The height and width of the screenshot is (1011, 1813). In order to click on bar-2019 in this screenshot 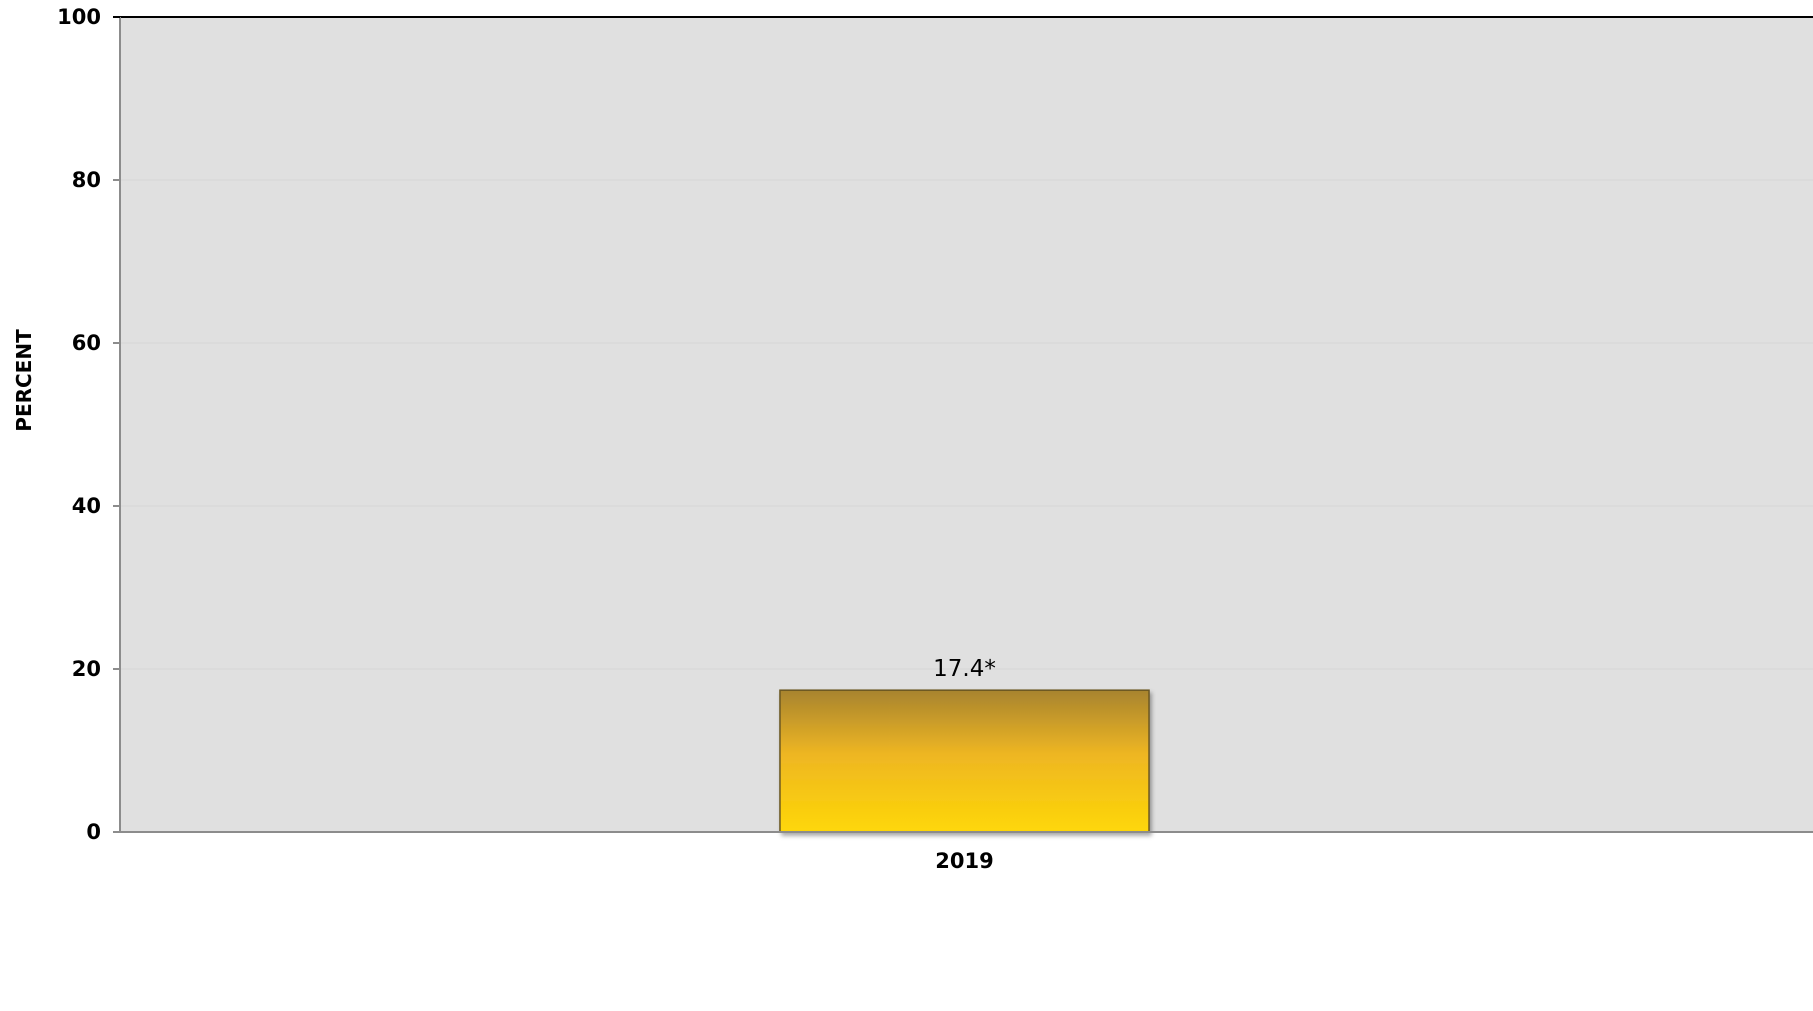, I will do `click(964, 761)`.